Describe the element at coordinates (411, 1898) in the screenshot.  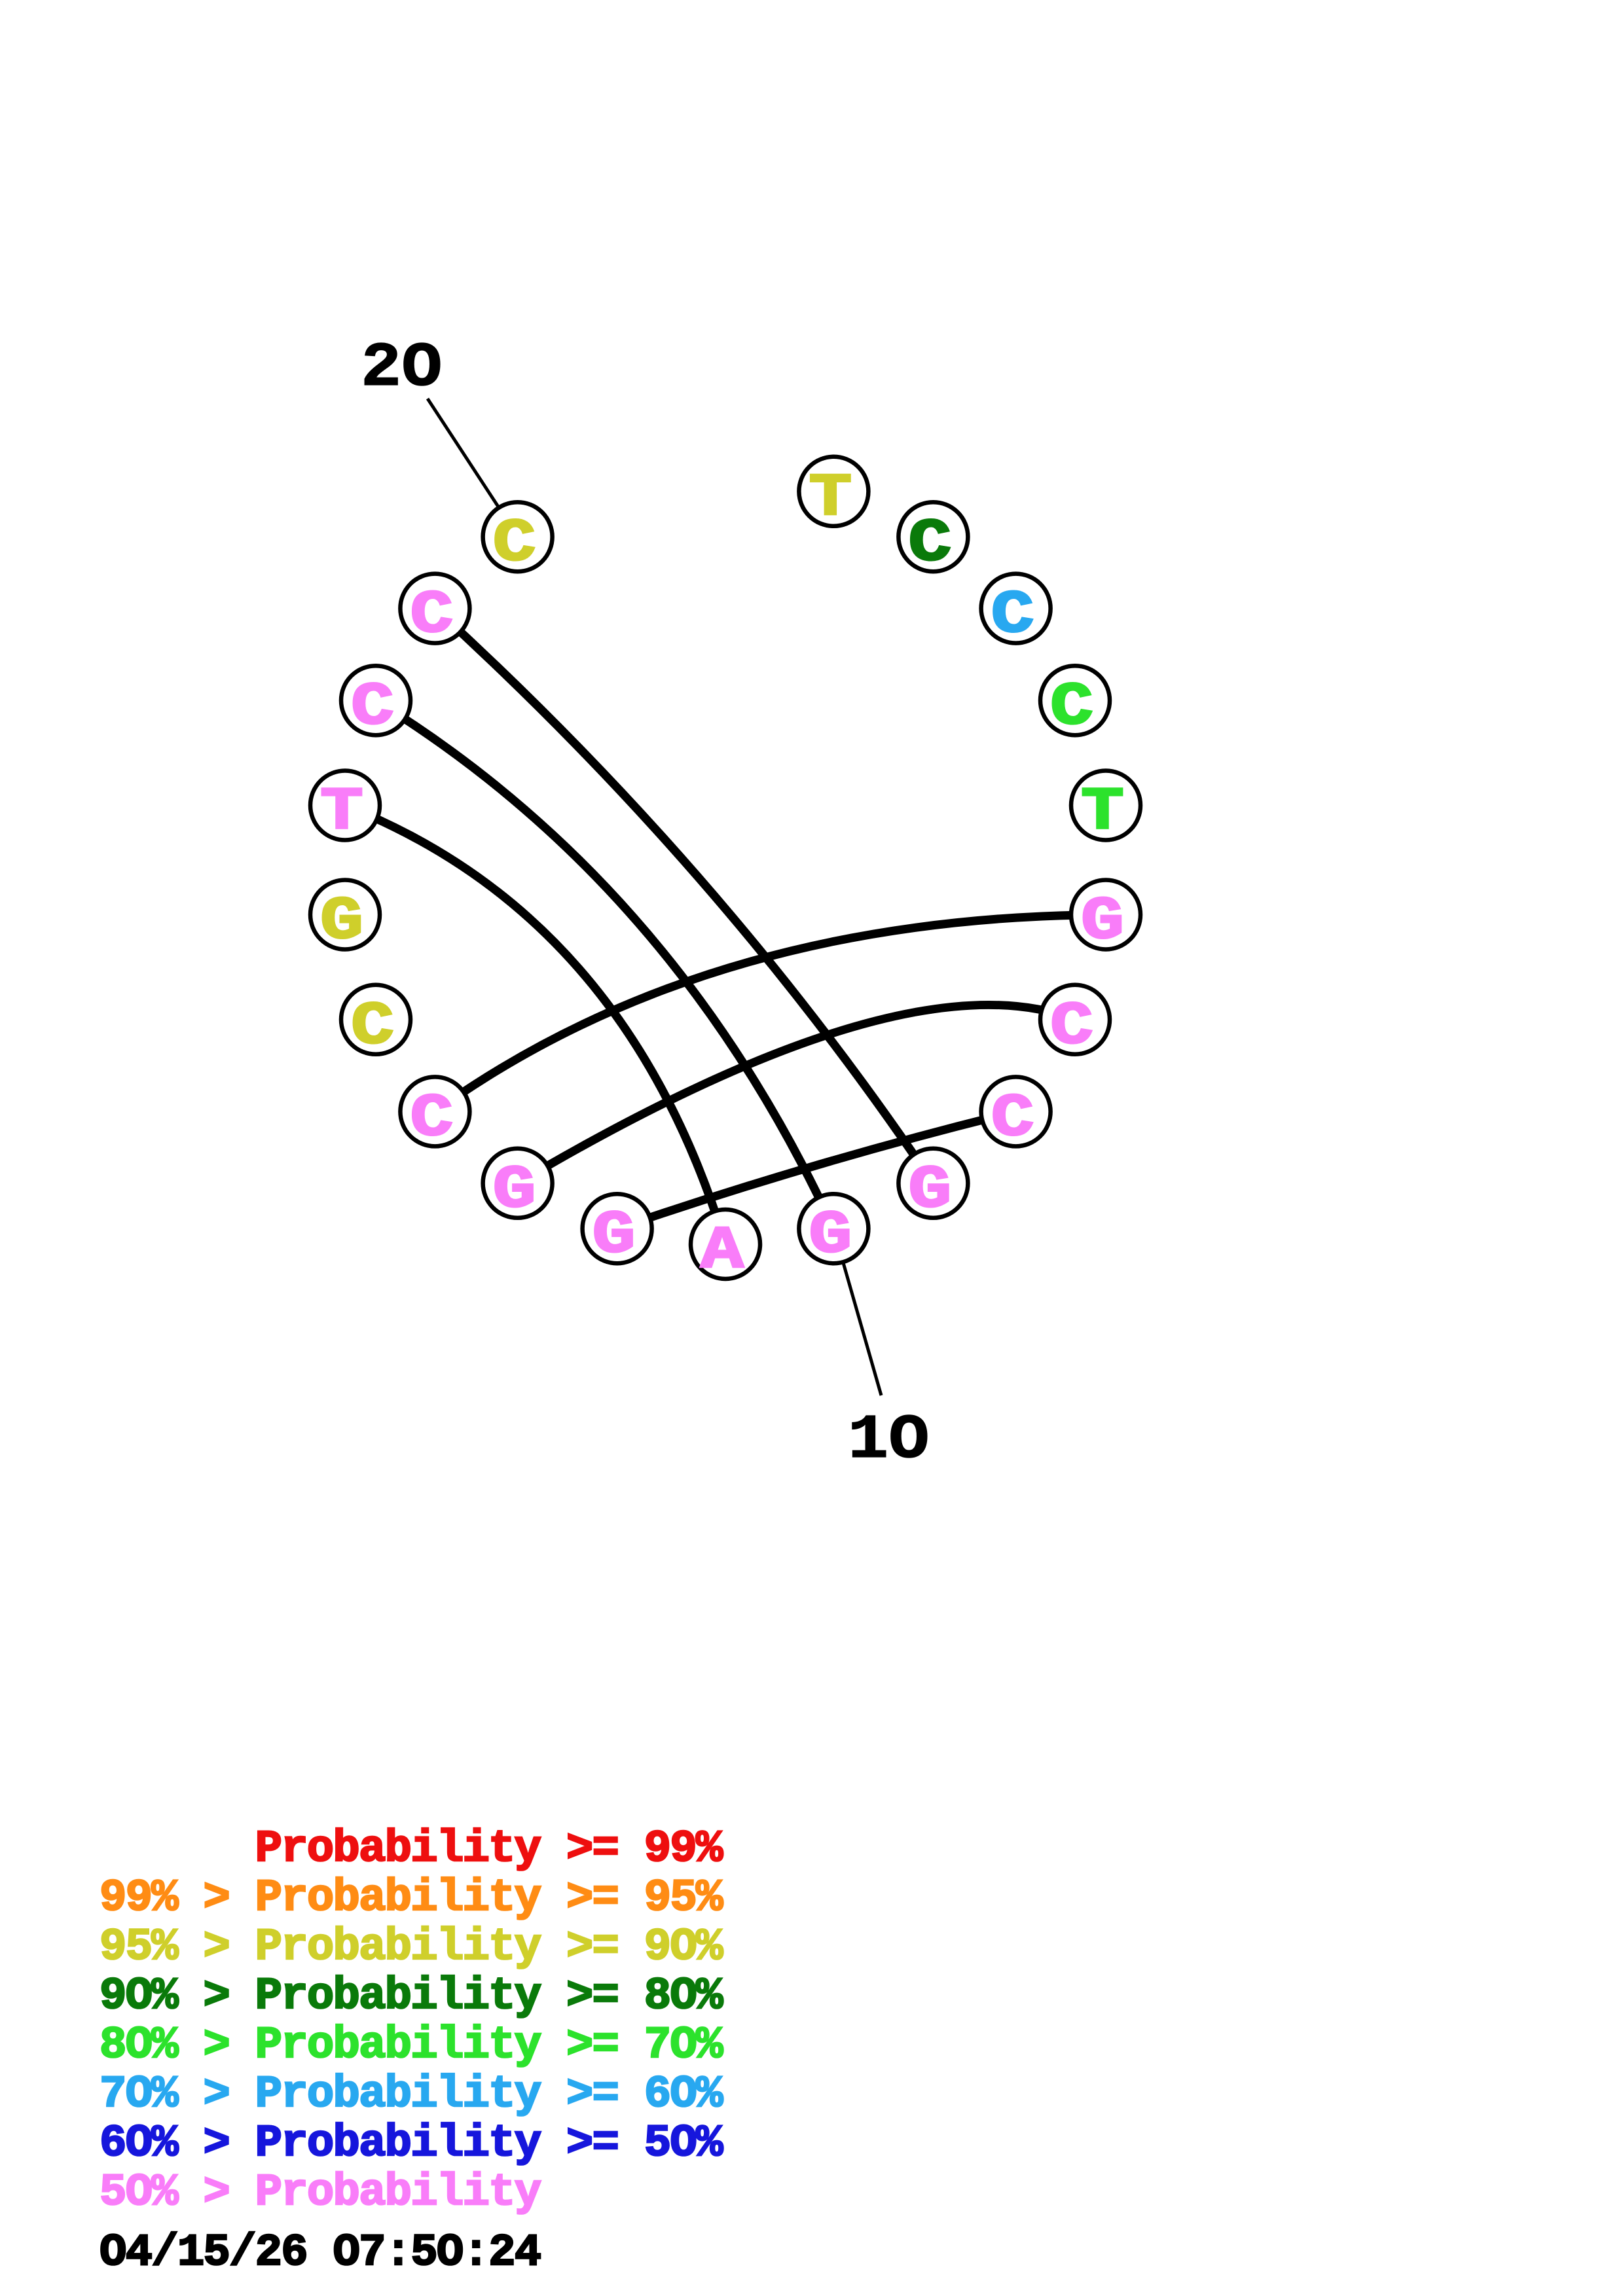
I see `svg-text: 99% > Probability >= 95%` at that location.